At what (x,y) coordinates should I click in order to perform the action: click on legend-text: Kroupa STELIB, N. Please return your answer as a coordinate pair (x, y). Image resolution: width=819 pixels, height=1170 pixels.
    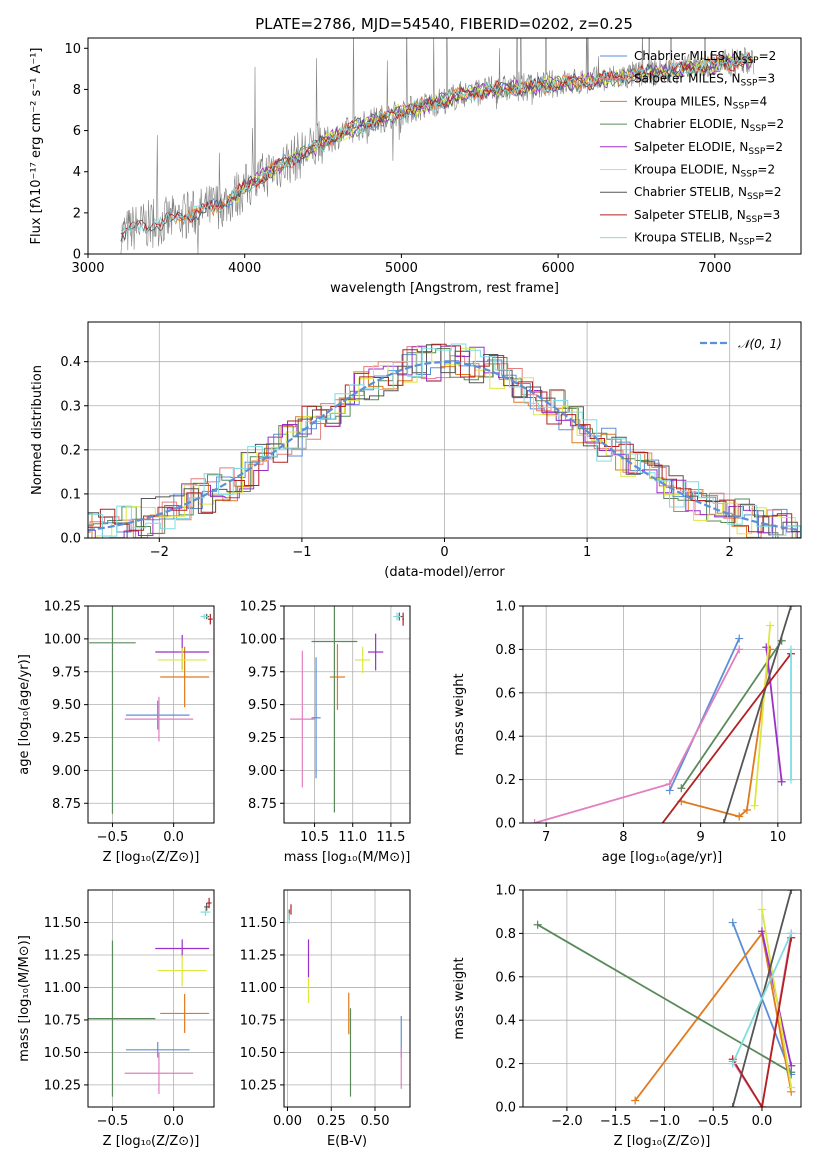
    Looking at the image, I should click on (686, 238).